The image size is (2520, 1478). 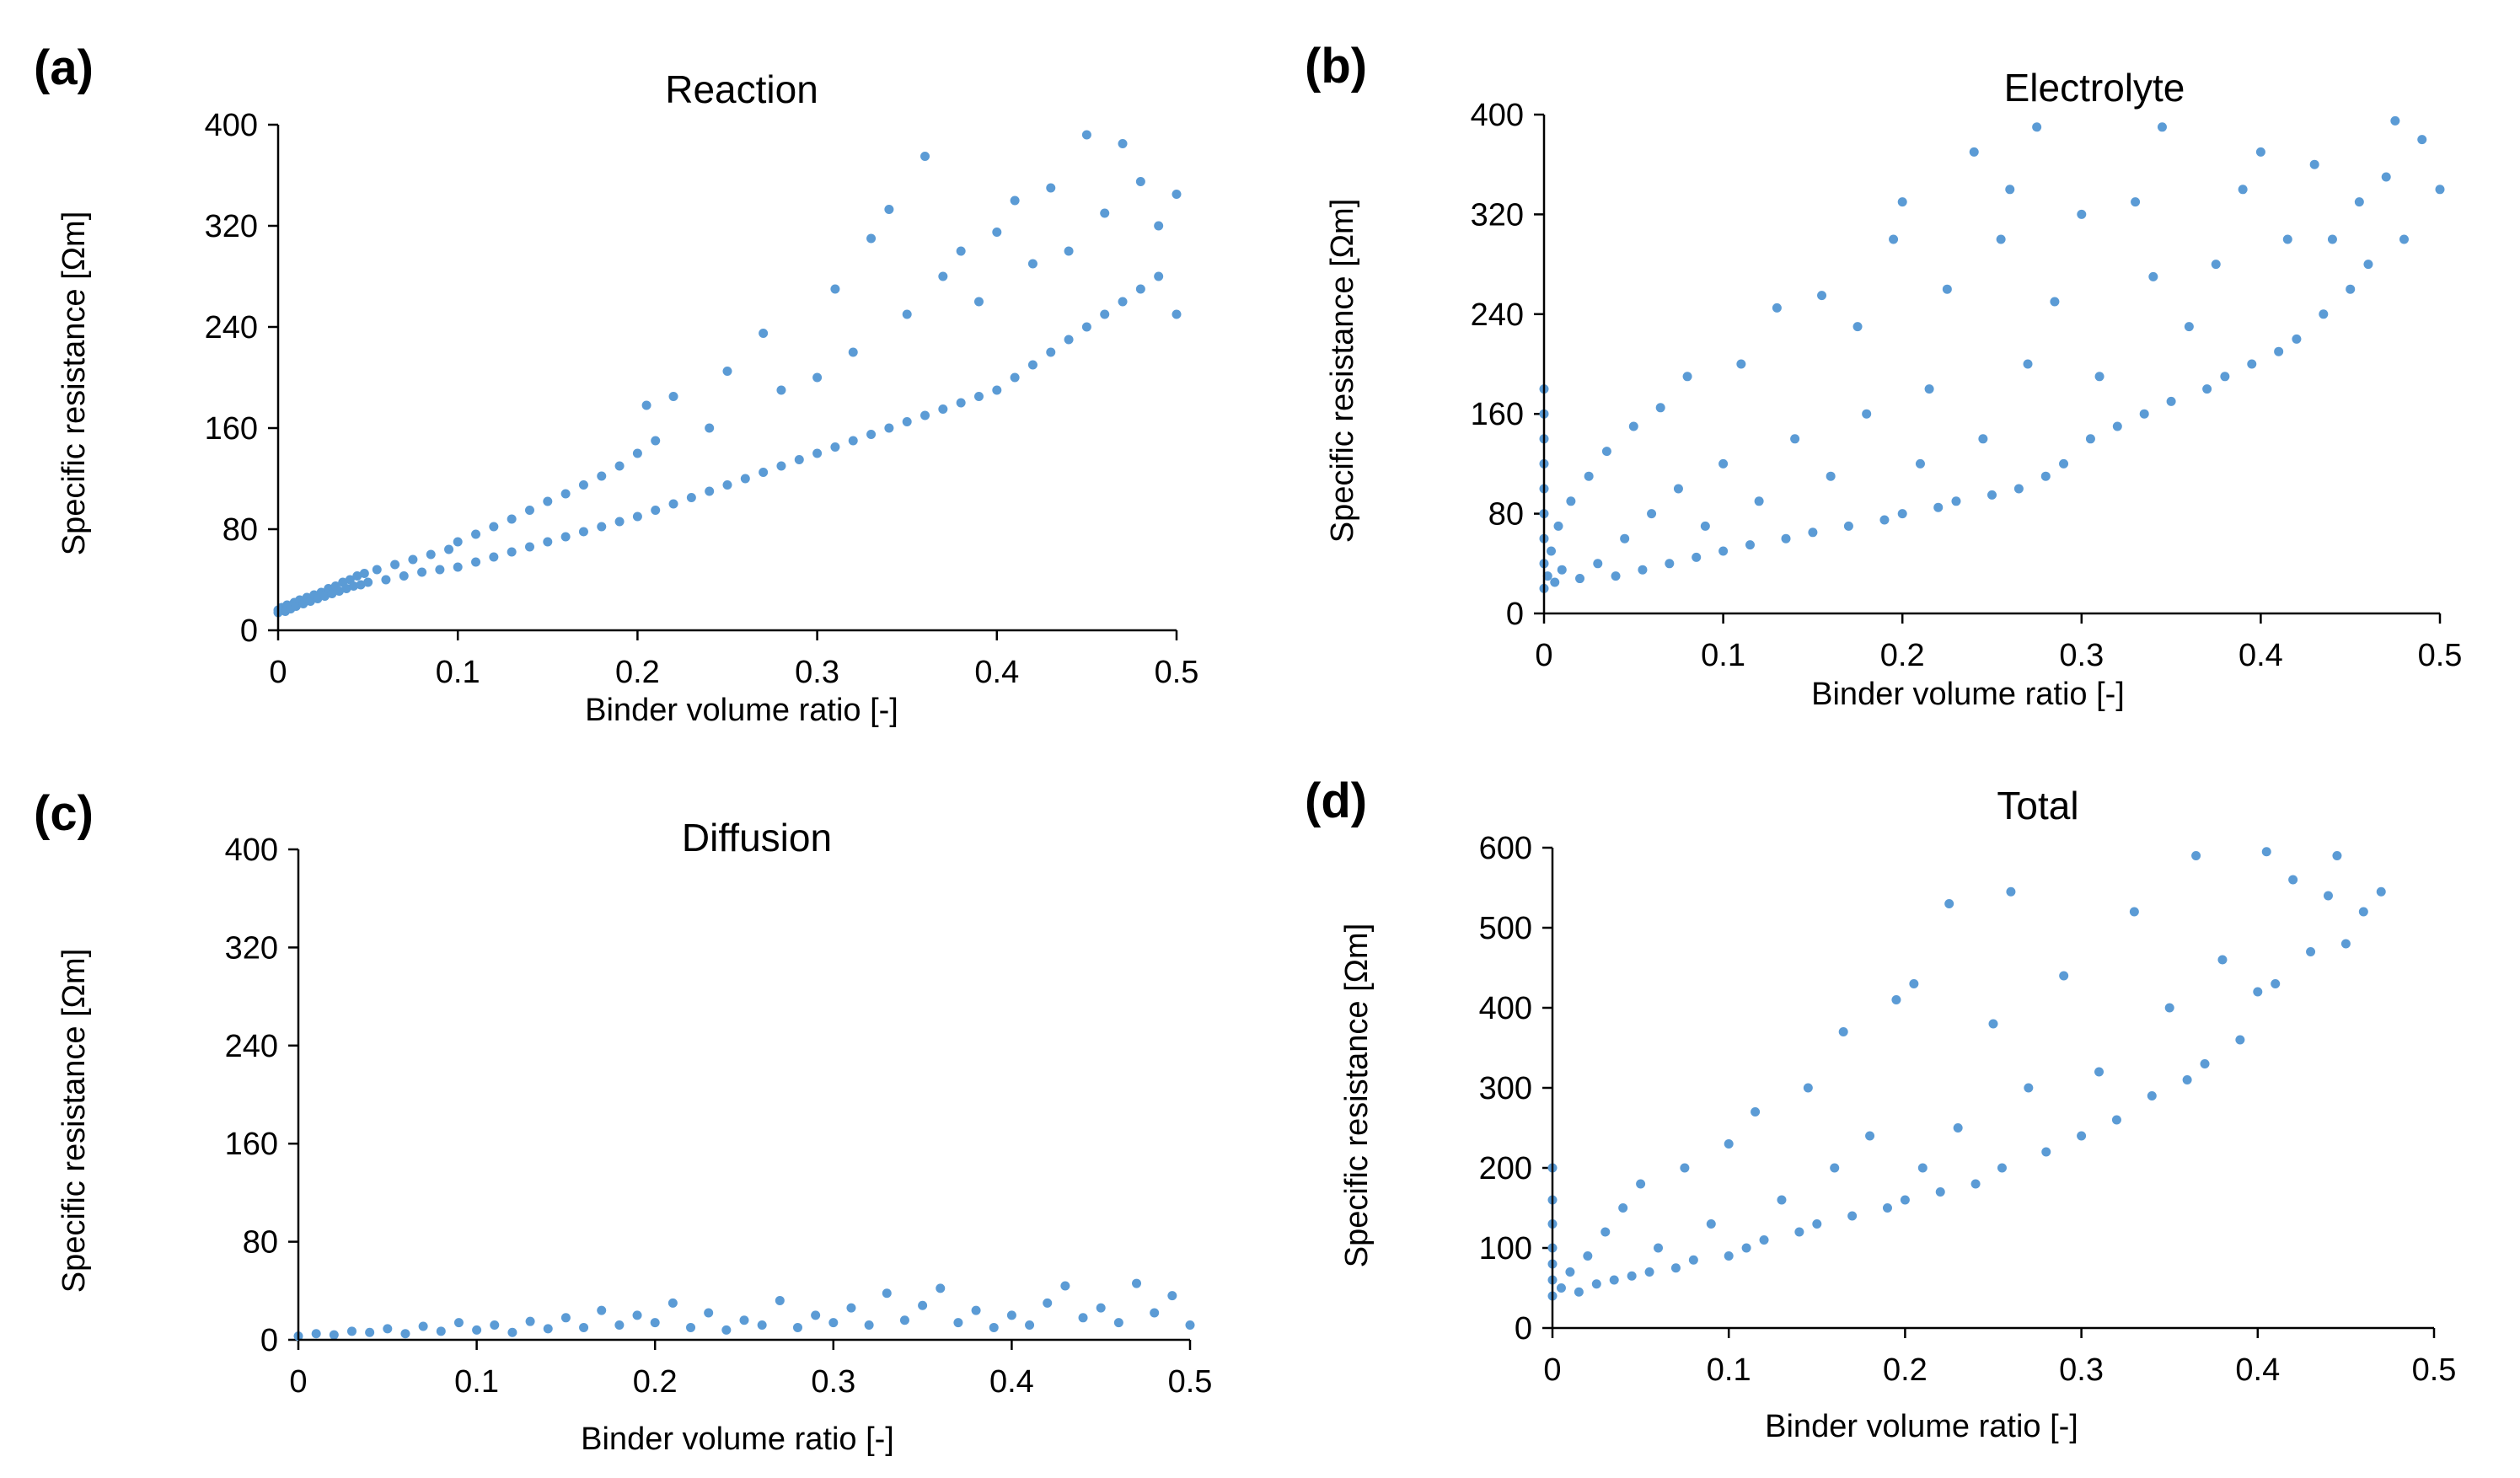 I want to click on panel-a-xtick-label: 0.4, so click(x=996, y=673).